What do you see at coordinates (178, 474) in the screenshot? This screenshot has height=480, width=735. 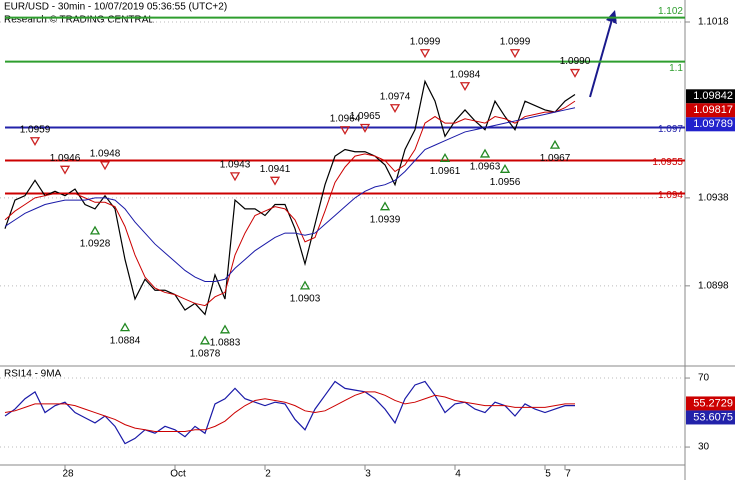 I see `x-tick-label: Oct` at bounding box center [178, 474].